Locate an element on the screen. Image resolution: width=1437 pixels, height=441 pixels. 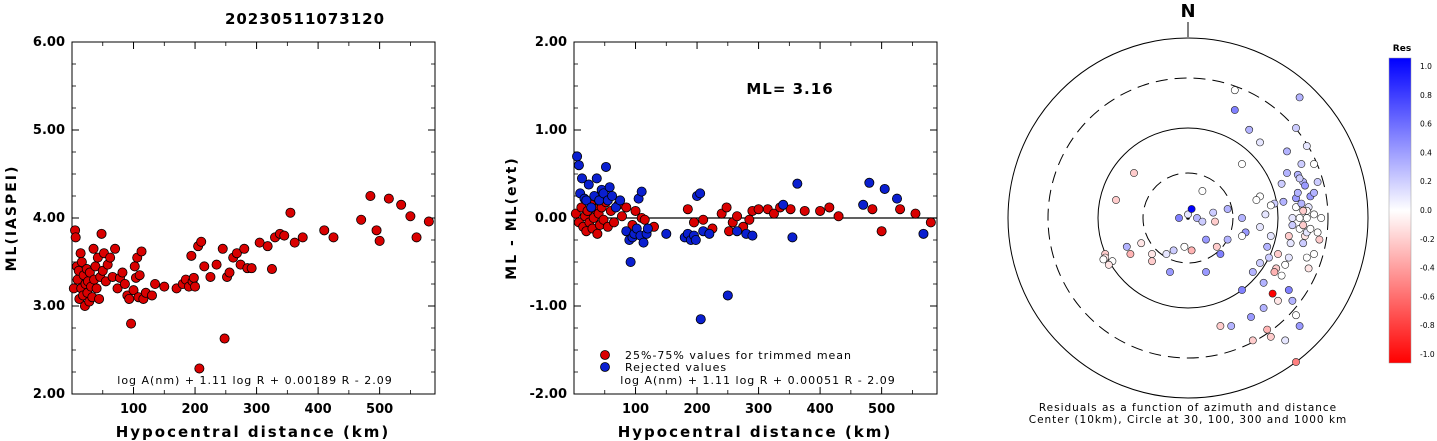
y-tick-label: -2.00 is located at coordinates (548, 394).